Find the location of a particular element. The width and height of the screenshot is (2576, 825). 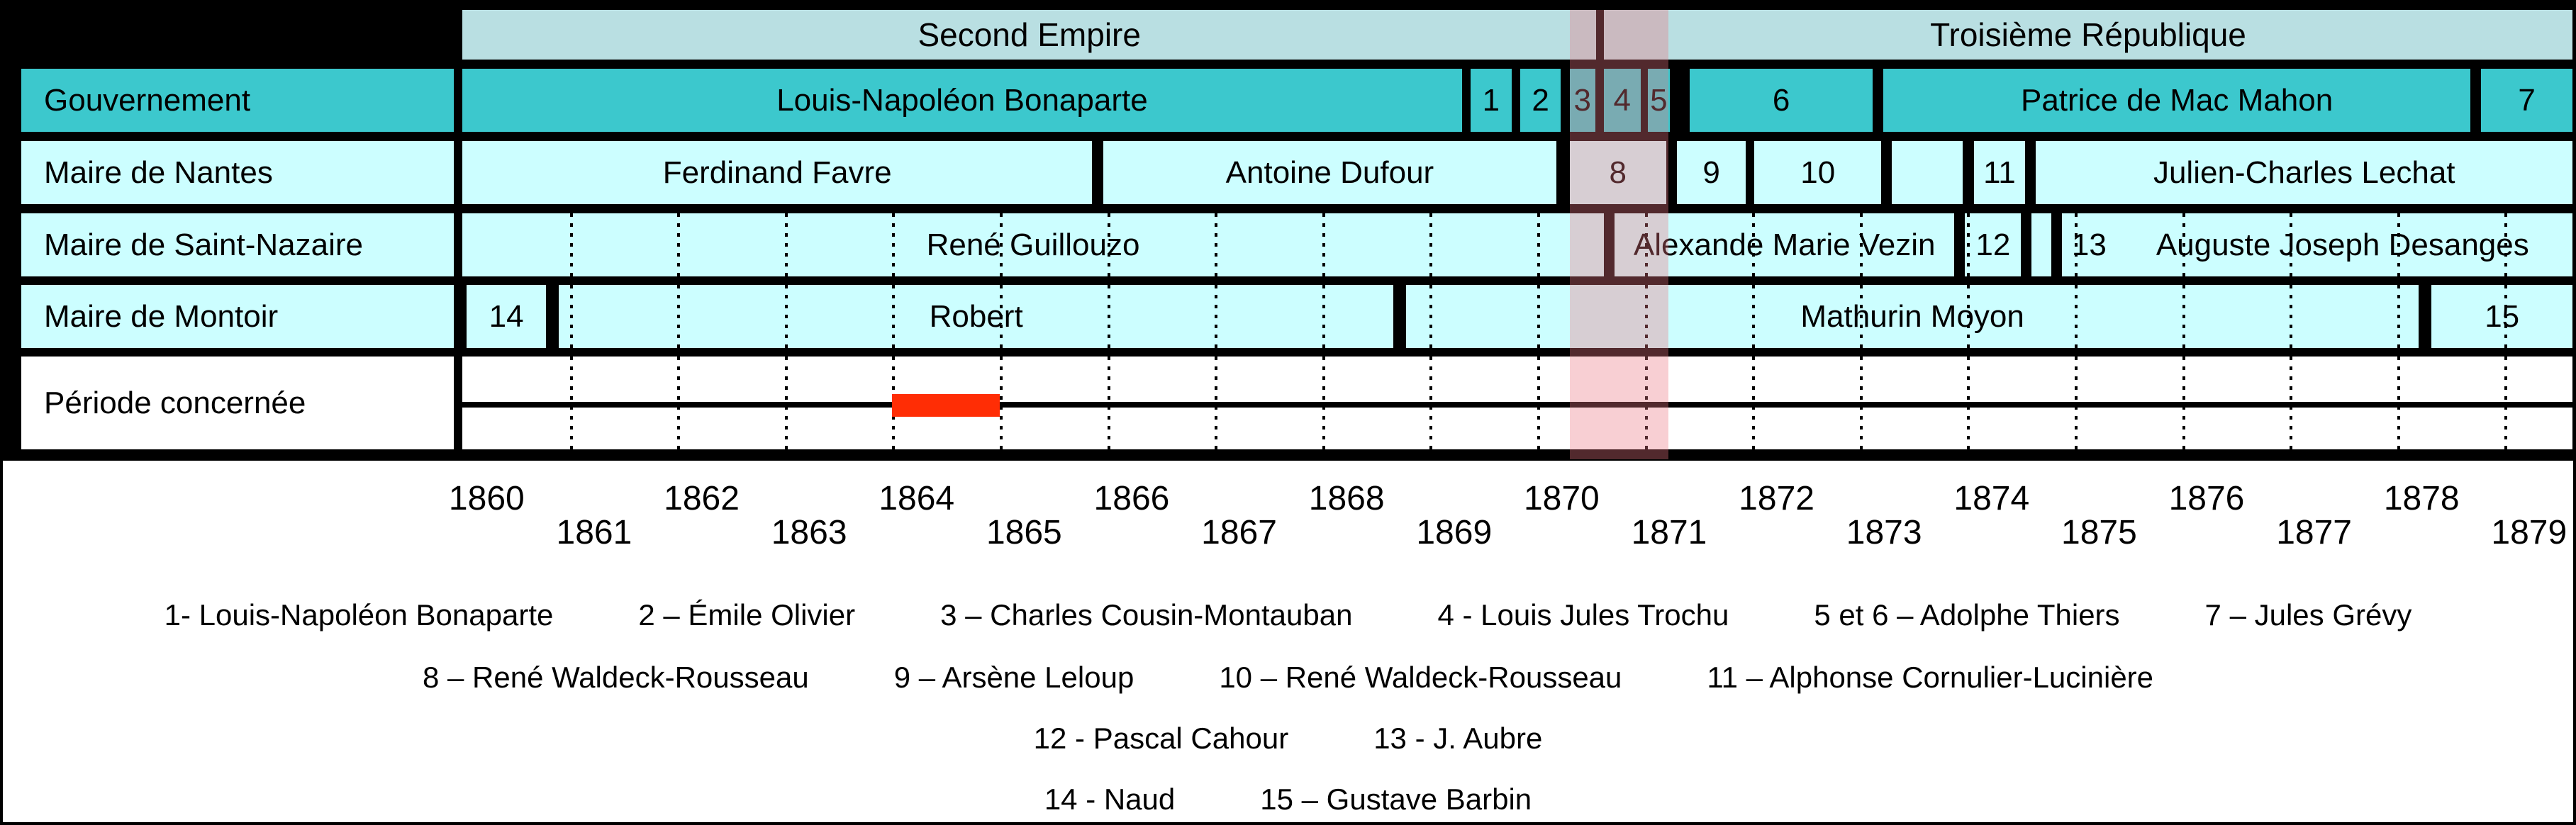

segment-label: 15 is located at coordinates (2502, 316).